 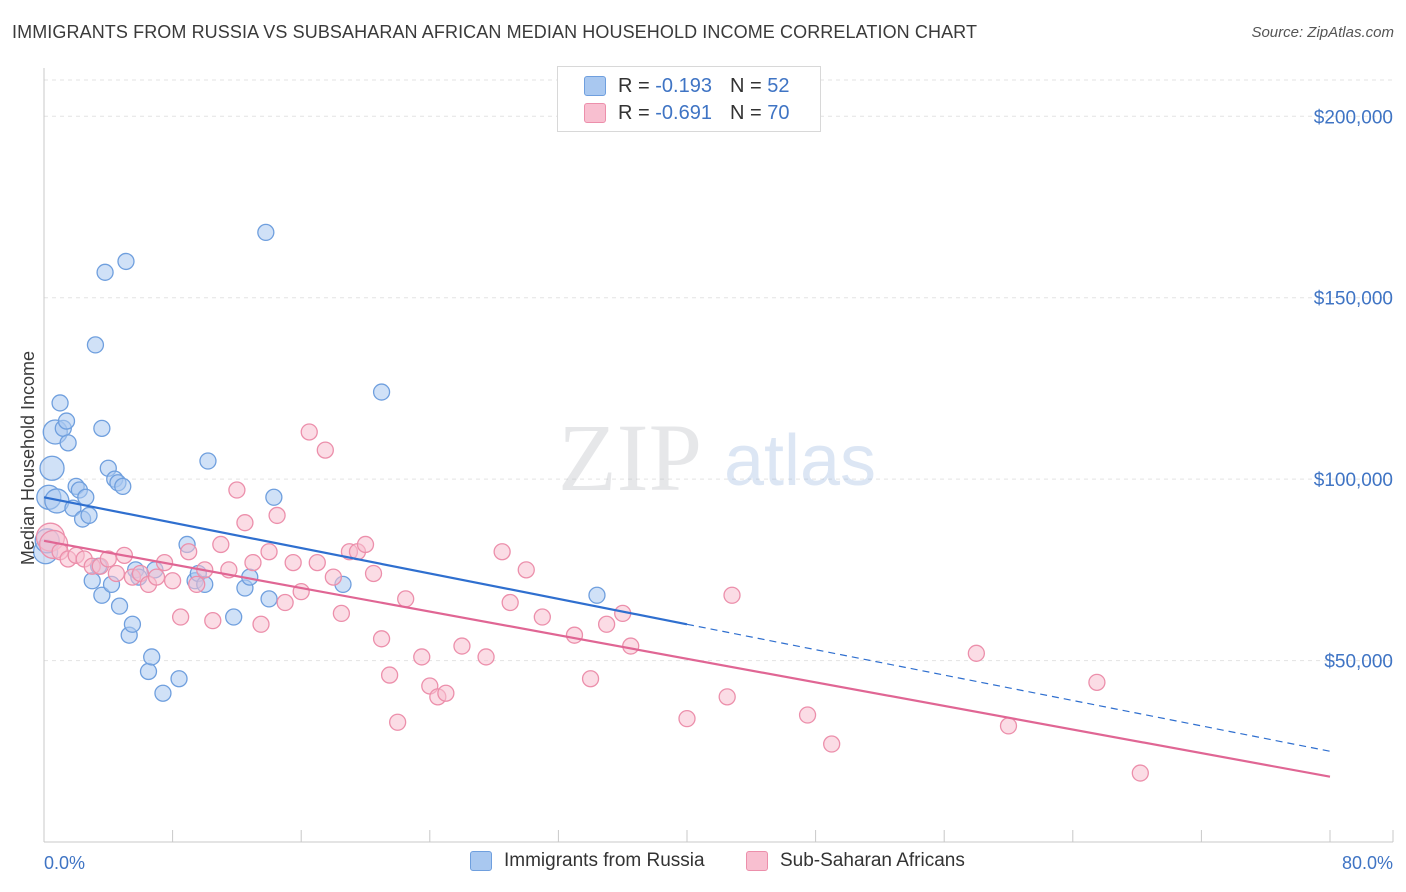 What do you see at coordinates (1358, 662) in the screenshot?
I see `y-tick-label: $50,000` at bounding box center [1358, 662].